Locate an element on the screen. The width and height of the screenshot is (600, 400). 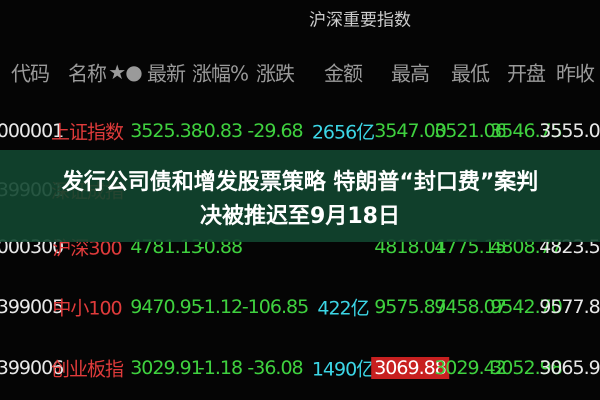
table-cell: 3525.38 is located at coordinates (166, 131).